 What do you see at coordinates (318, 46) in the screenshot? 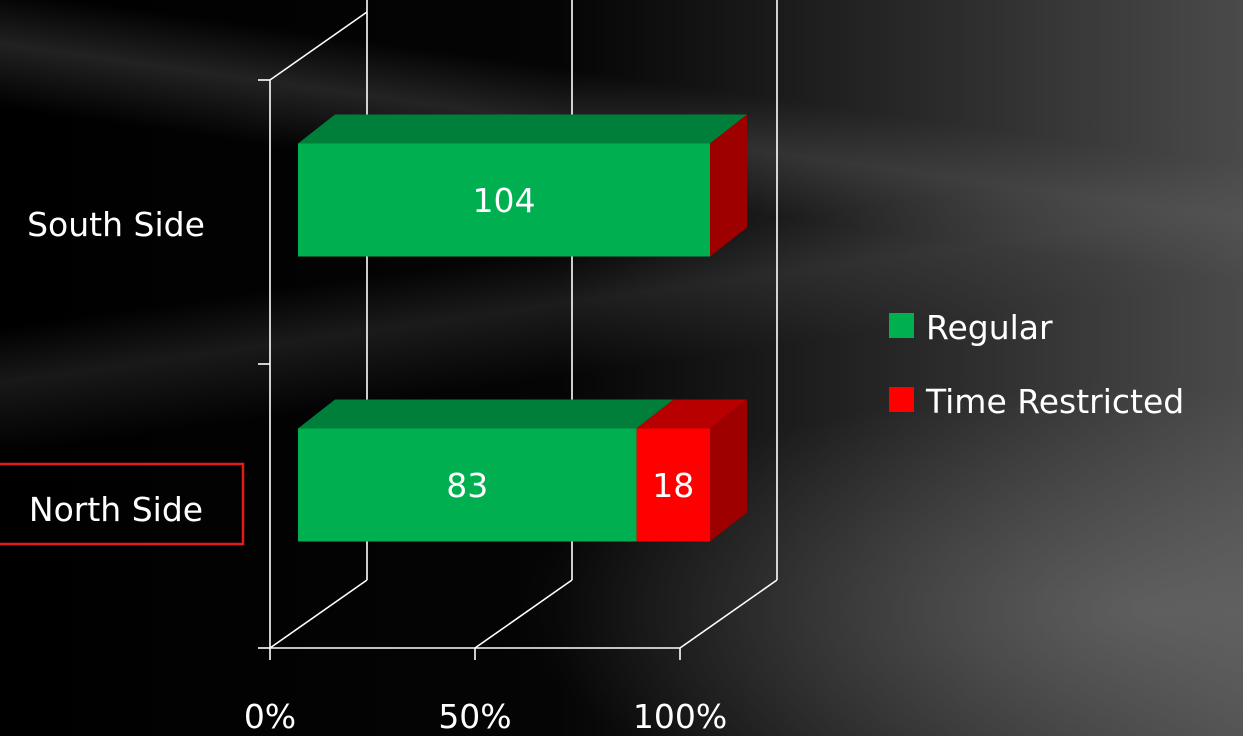
I see `side-wall-top` at bounding box center [318, 46].